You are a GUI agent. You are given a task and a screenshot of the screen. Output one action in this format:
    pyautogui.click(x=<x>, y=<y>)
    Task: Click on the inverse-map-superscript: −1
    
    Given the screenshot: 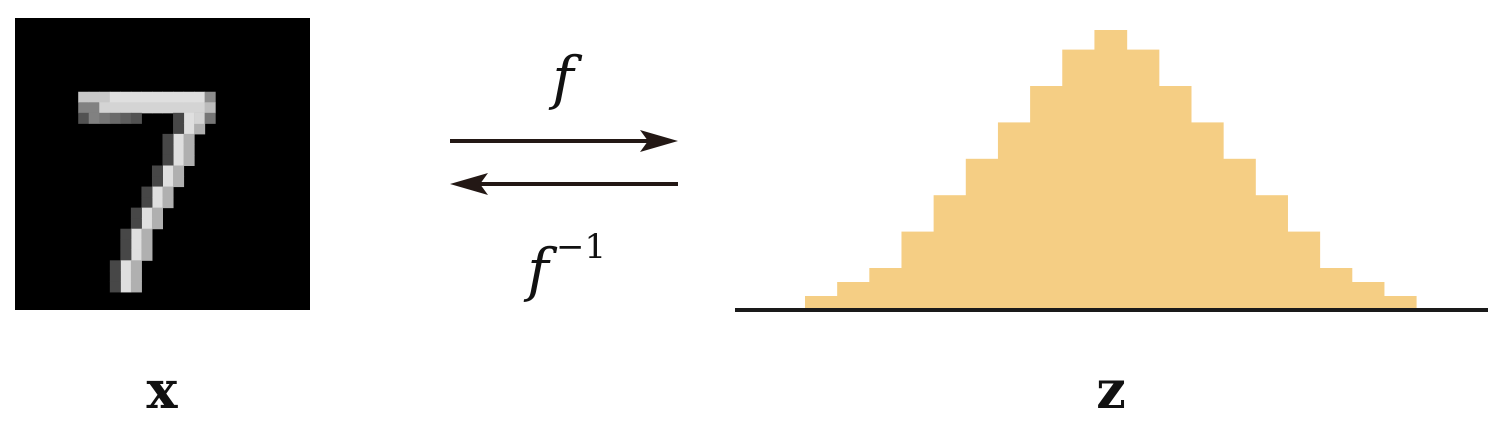 What is the action you would take?
    pyautogui.click(x=581, y=247)
    